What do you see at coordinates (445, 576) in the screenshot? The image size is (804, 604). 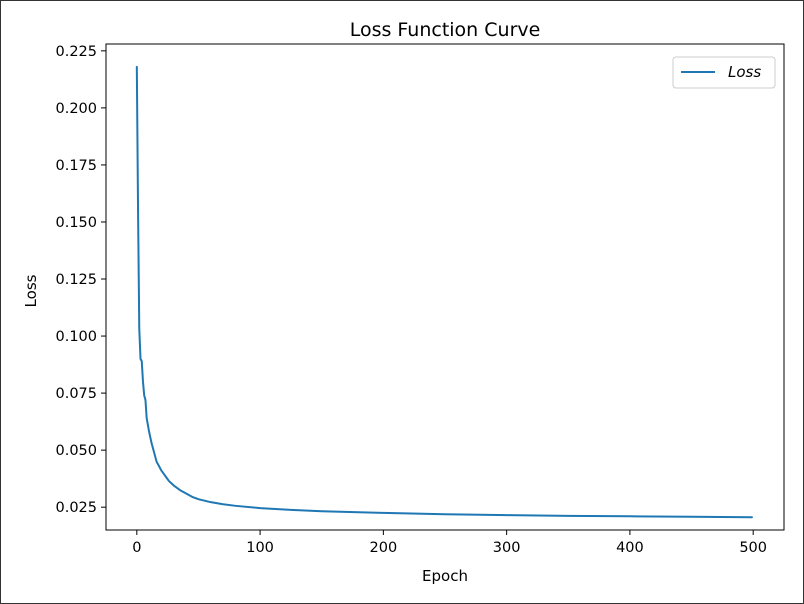 I see `x-axis-label: Epoch` at bounding box center [445, 576].